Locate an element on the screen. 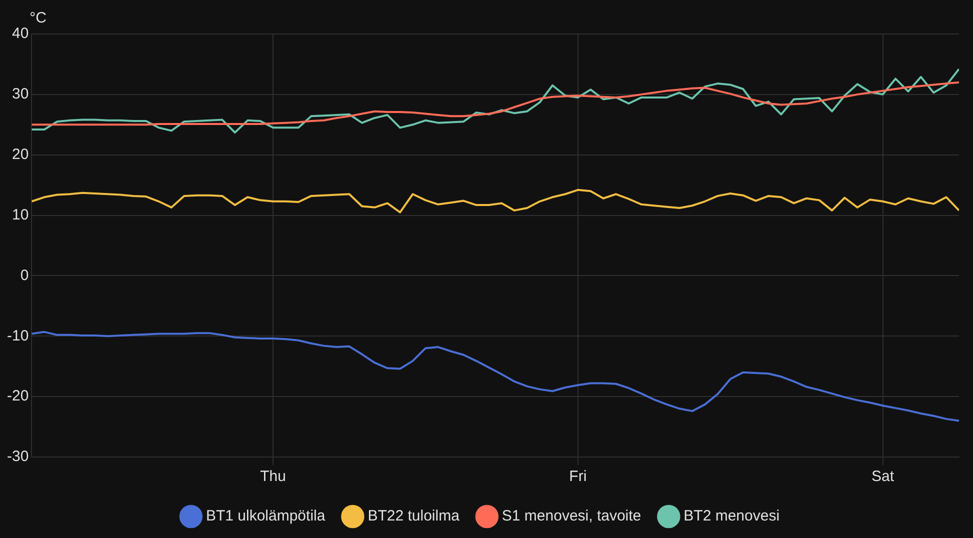 The image size is (973, 538). y-tick-label: 40 is located at coordinates (20, 33).